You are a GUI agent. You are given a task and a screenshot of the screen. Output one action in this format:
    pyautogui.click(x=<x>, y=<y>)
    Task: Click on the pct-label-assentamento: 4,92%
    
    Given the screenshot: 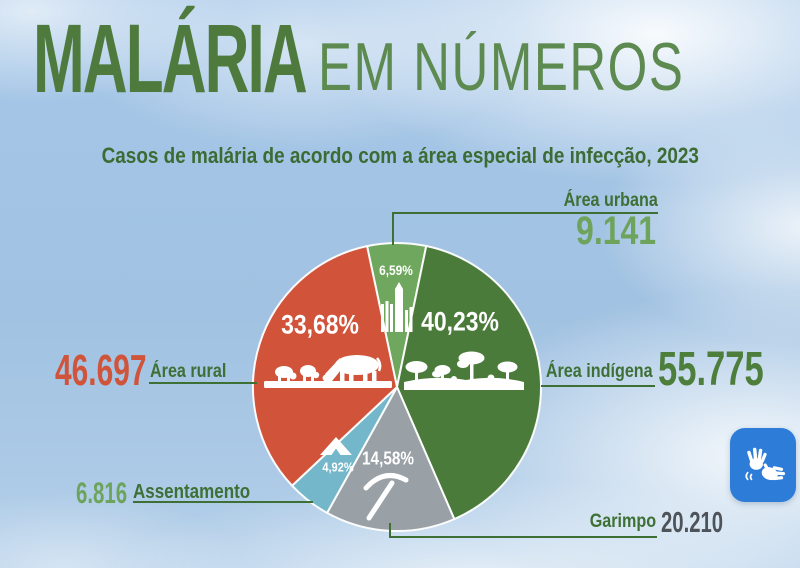 What is the action you would take?
    pyautogui.click(x=338, y=467)
    